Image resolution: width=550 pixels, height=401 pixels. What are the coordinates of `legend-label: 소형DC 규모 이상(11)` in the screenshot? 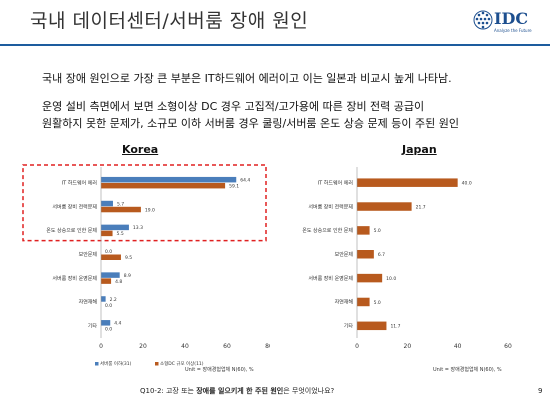 It's located at (182, 363).